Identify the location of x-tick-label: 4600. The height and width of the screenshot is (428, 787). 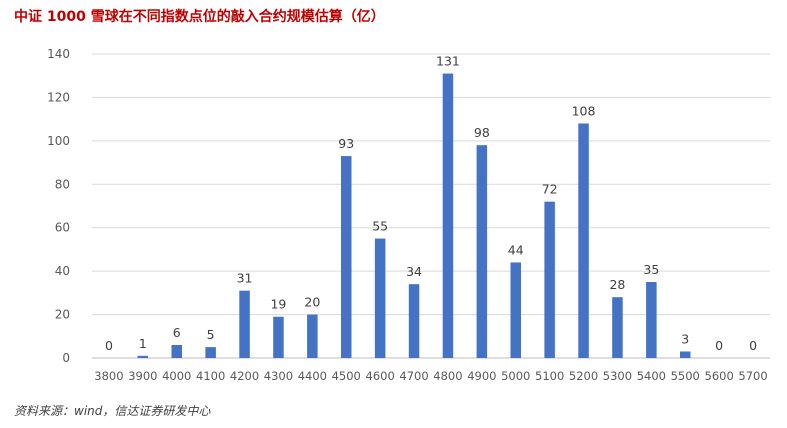
(380, 376).